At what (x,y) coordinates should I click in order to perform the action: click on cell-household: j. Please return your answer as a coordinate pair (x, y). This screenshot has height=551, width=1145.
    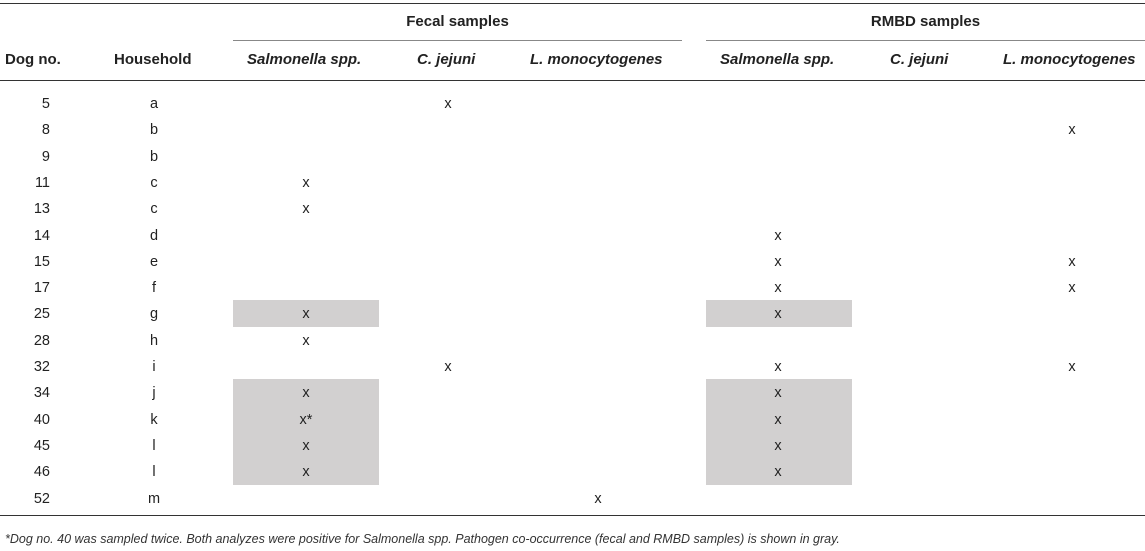
    Looking at the image, I should click on (154, 393).